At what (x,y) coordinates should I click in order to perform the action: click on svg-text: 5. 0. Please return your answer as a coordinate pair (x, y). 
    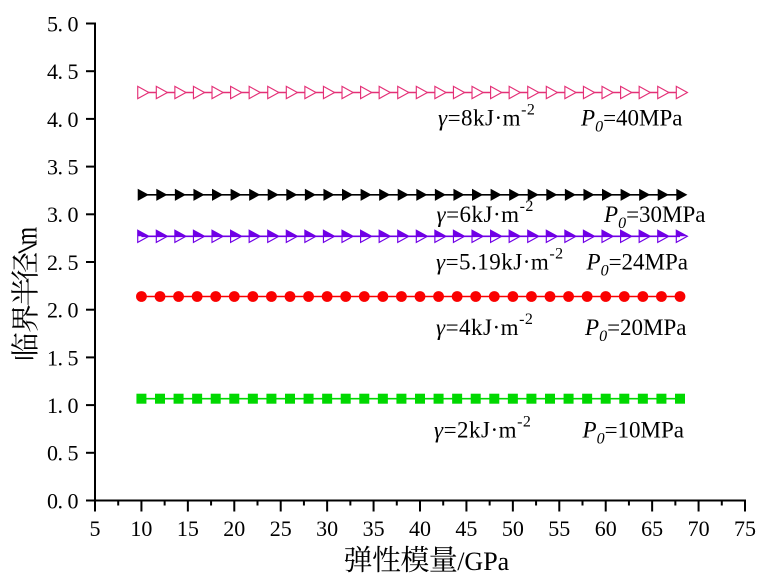
    Looking at the image, I should click on (63, 23).